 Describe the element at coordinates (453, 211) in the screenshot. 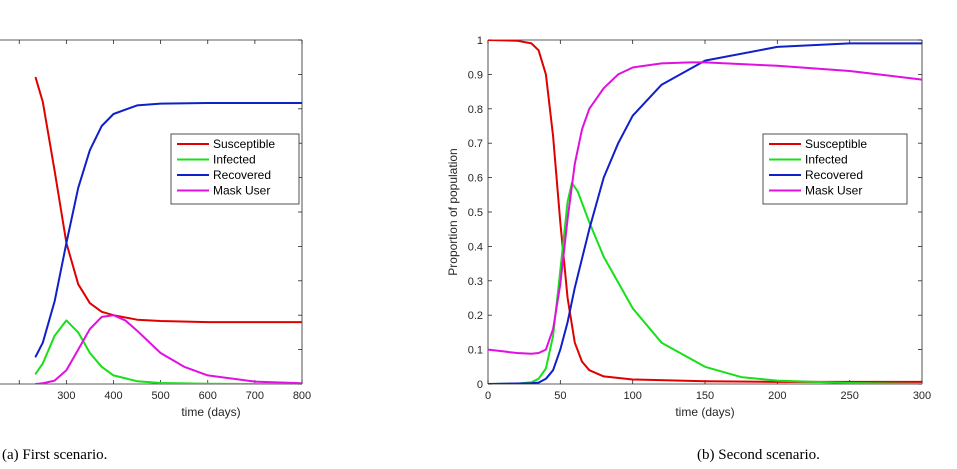

I see `y-axis-label: Proportion of population` at that location.